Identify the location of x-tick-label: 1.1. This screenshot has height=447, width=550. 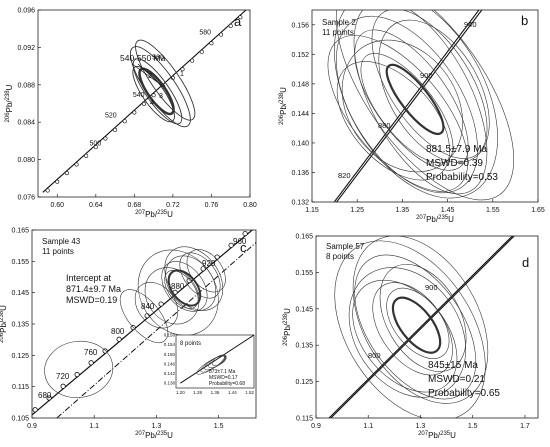
(368, 426).